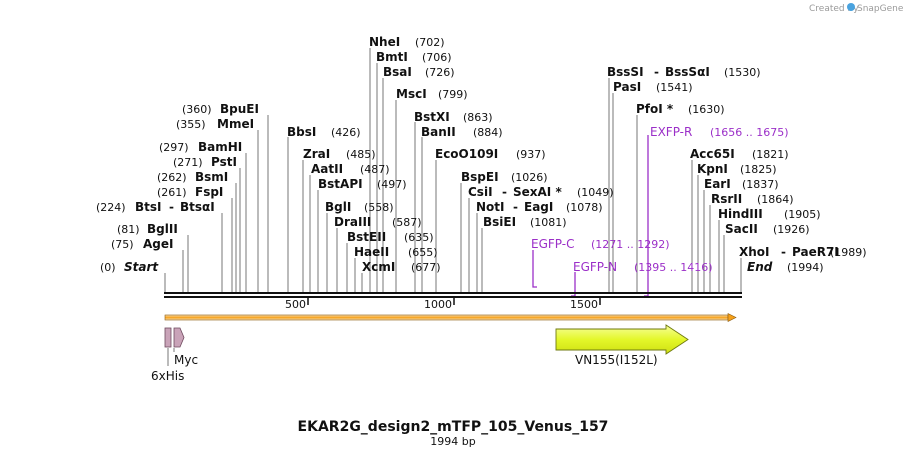 This screenshot has height=457, width=907. What do you see at coordinates (627, 87) in the screenshot?
I see `site-label: PasI` at bounding box center [627, 87].